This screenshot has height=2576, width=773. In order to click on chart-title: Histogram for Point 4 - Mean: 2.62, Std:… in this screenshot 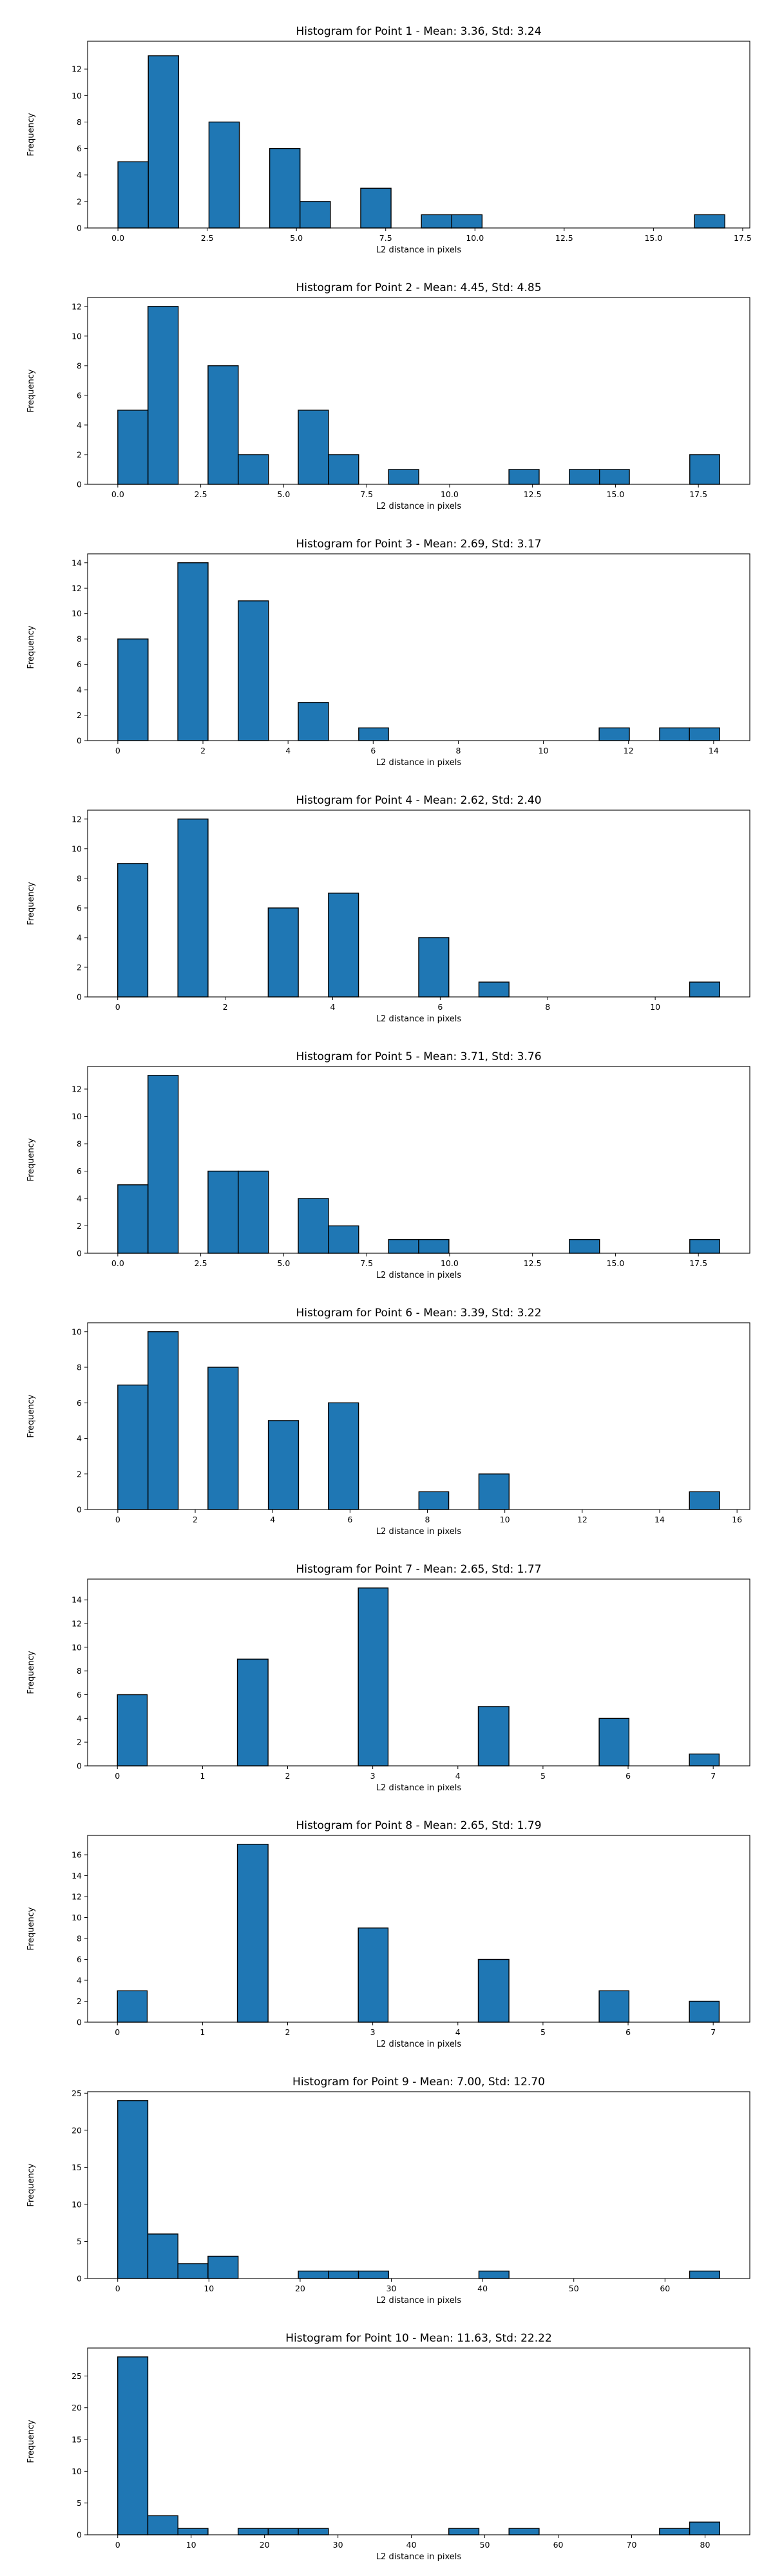, I will do `click(418, 801)`.